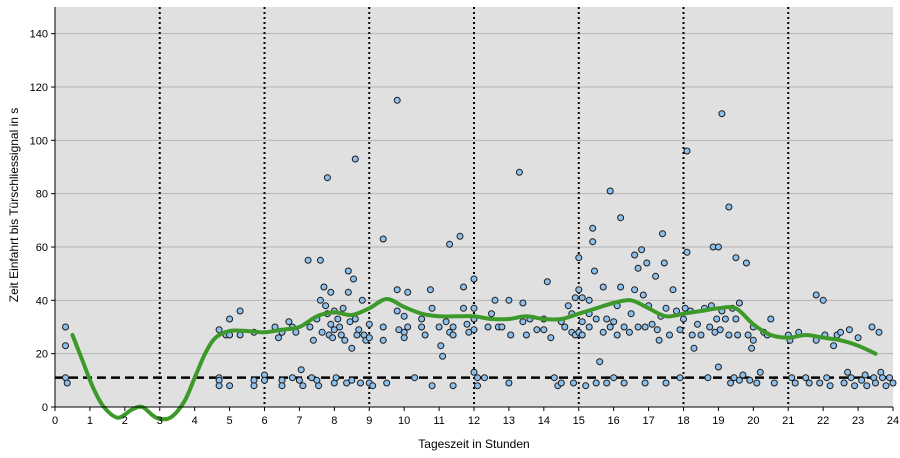 The width and height of the screenshot is (900, 458). Describe the element at coordinates (369, 421) in the screenshot. I see `x-tick-label: 9` at that location.